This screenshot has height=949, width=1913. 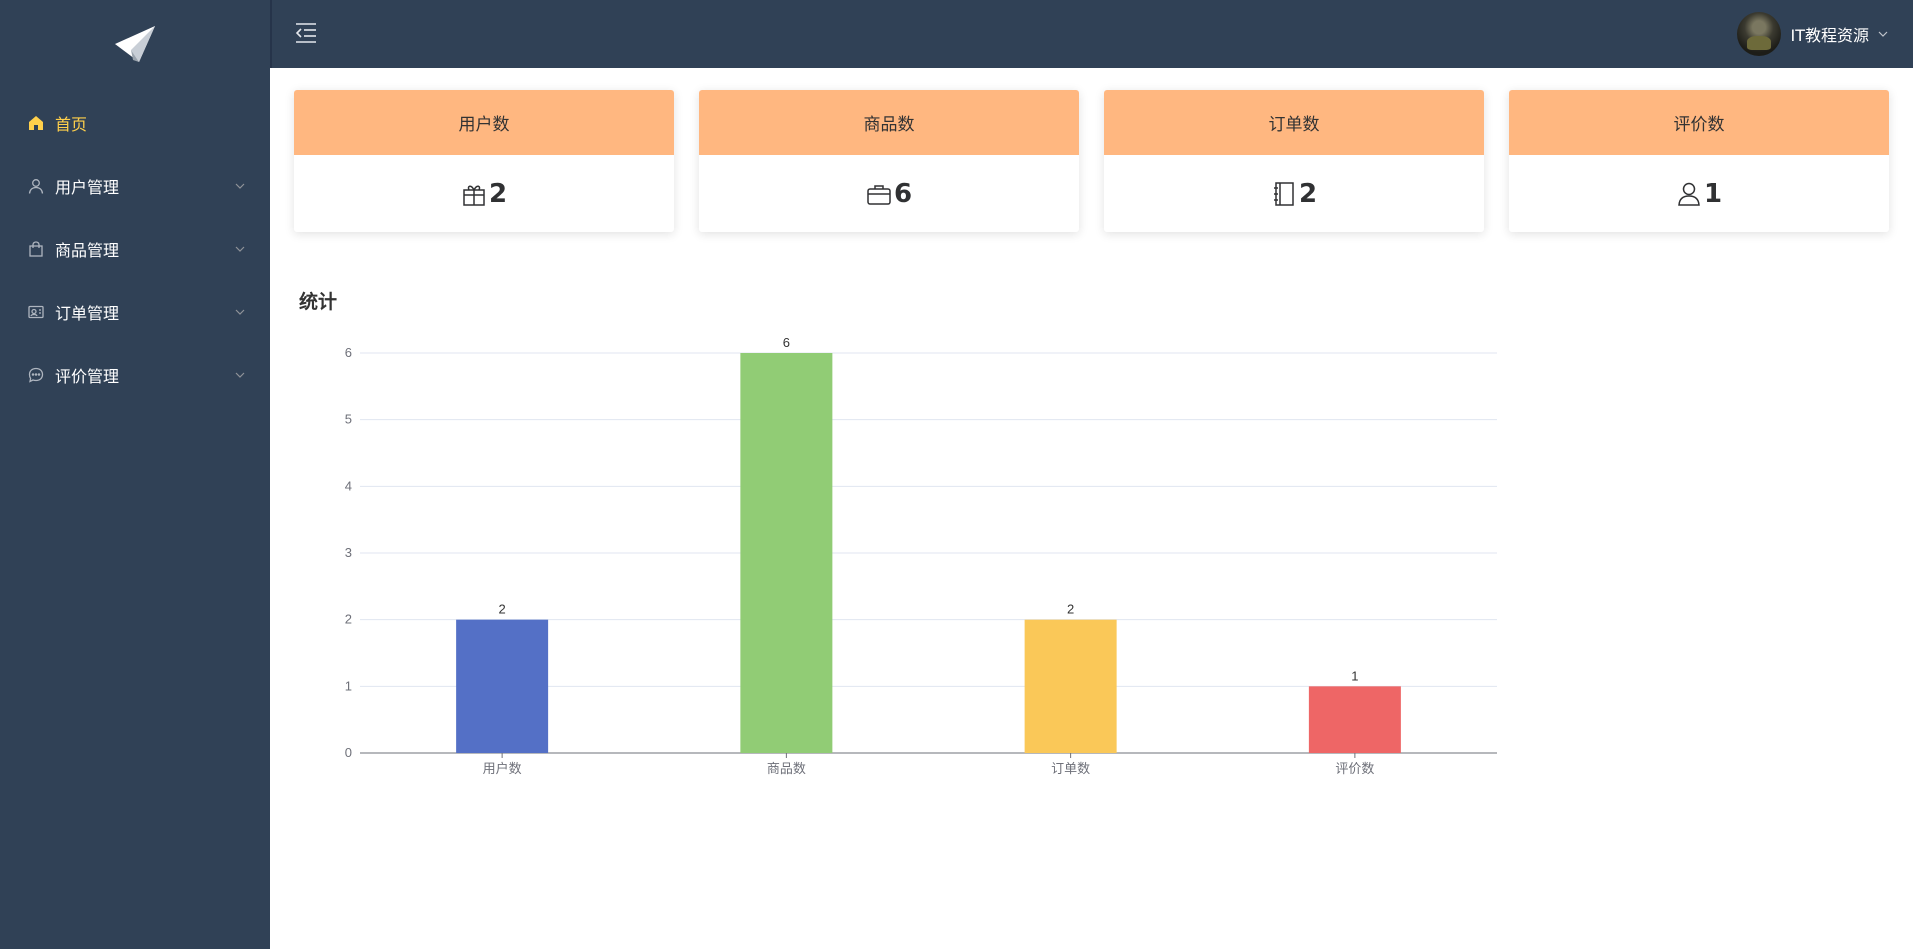 I want to click on stat-card-label: 评价数, so click(x=1699, y=122).